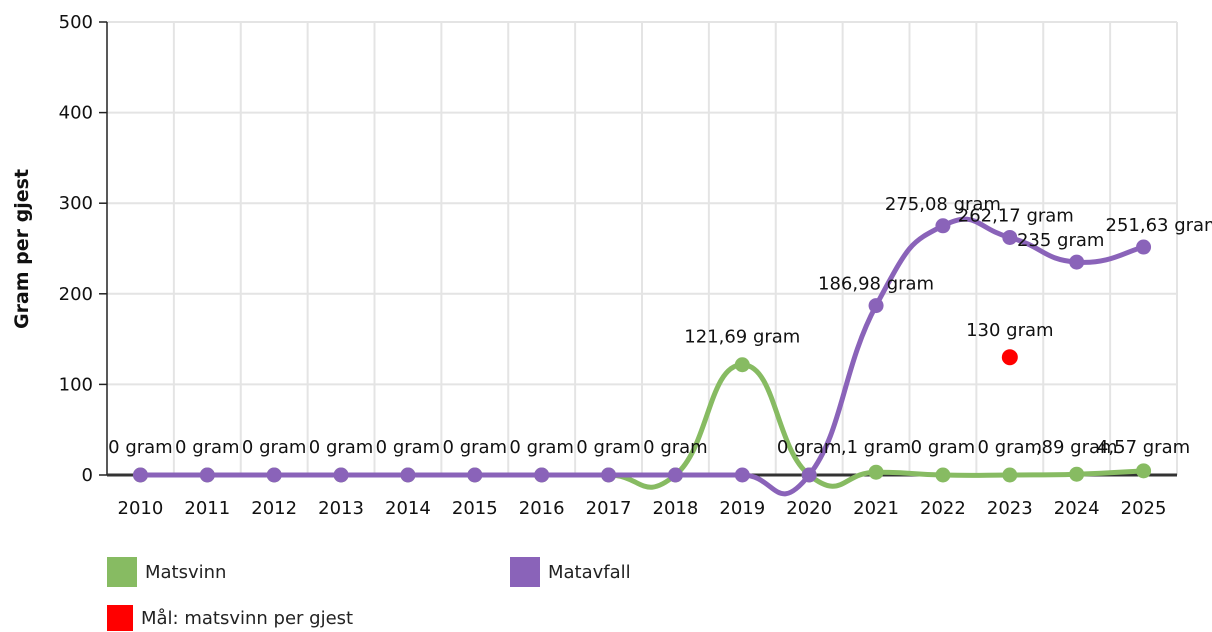 The height and width of the screenshot is (632, 1212). What do you see at coordinates (542, 508) in the screenshot?
I see `x-tick-label: 2016` at bounding box center [542, 508].